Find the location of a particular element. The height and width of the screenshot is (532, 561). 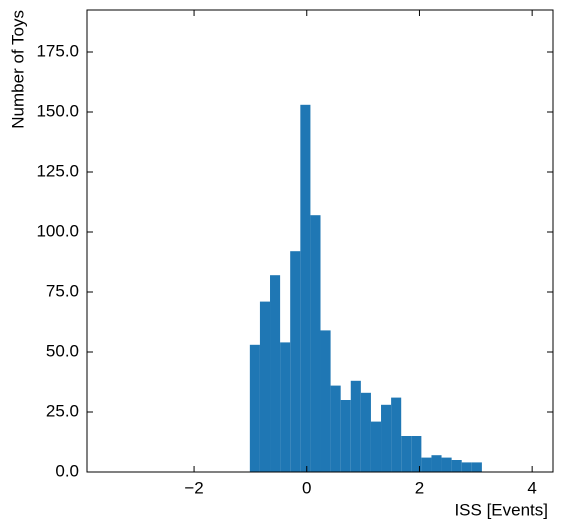

y-axis-label: Number of Toys is located at coordinates (17, 69).